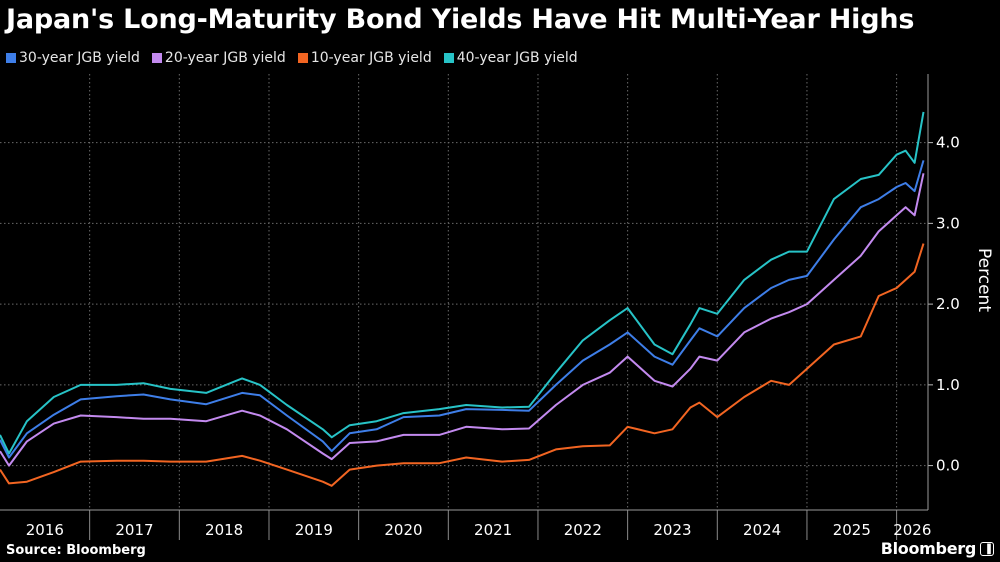  What do you see at coordinates (11, 58) in the screenshot?
I see `legend-swatch-30y` at bounding box center [11, 58].